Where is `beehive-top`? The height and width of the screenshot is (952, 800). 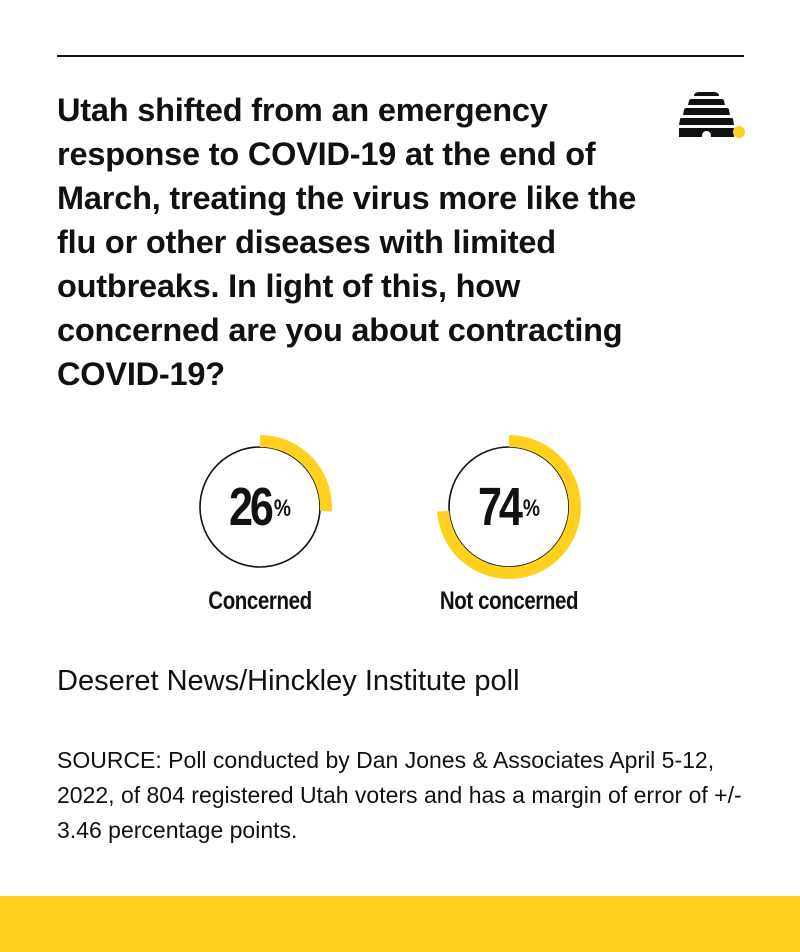
beehive-top is located at coordinates (706, 94).